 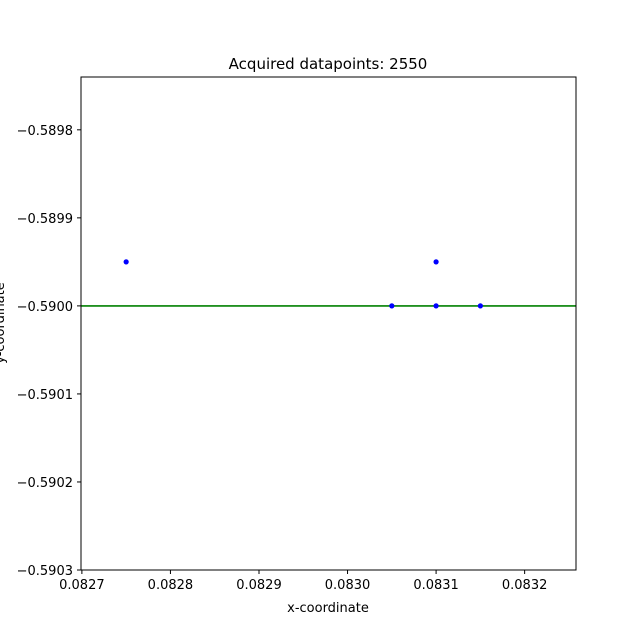 I want to click on x-axis-ticks: 0.0827 0.0828 0.0829 0.0830 0.0831 0.0832, so click(x=303, y=581).